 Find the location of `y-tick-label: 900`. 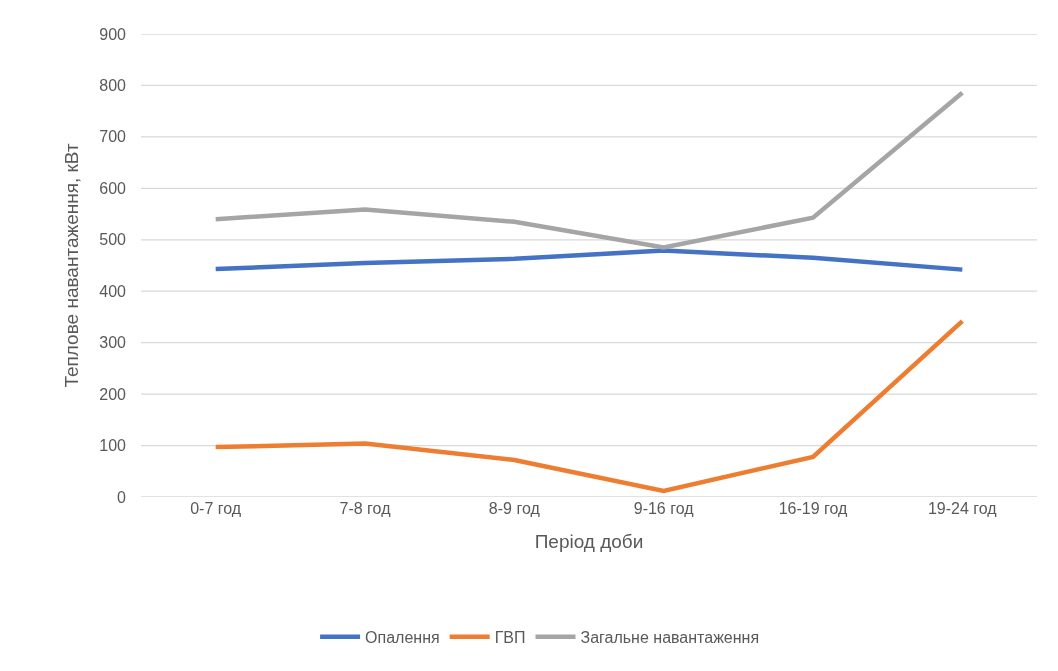

y-tick-label: 900 is located at coordinates (113, 34).